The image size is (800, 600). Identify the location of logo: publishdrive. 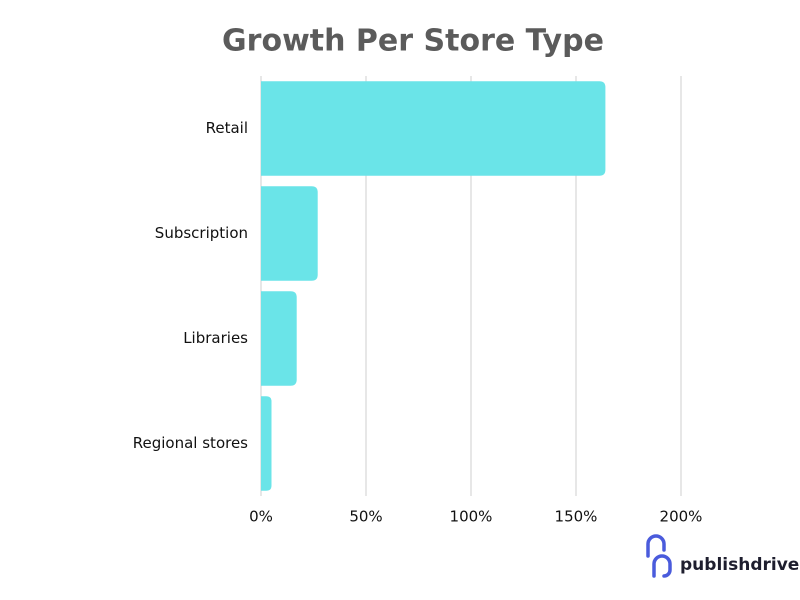
(722, 556).